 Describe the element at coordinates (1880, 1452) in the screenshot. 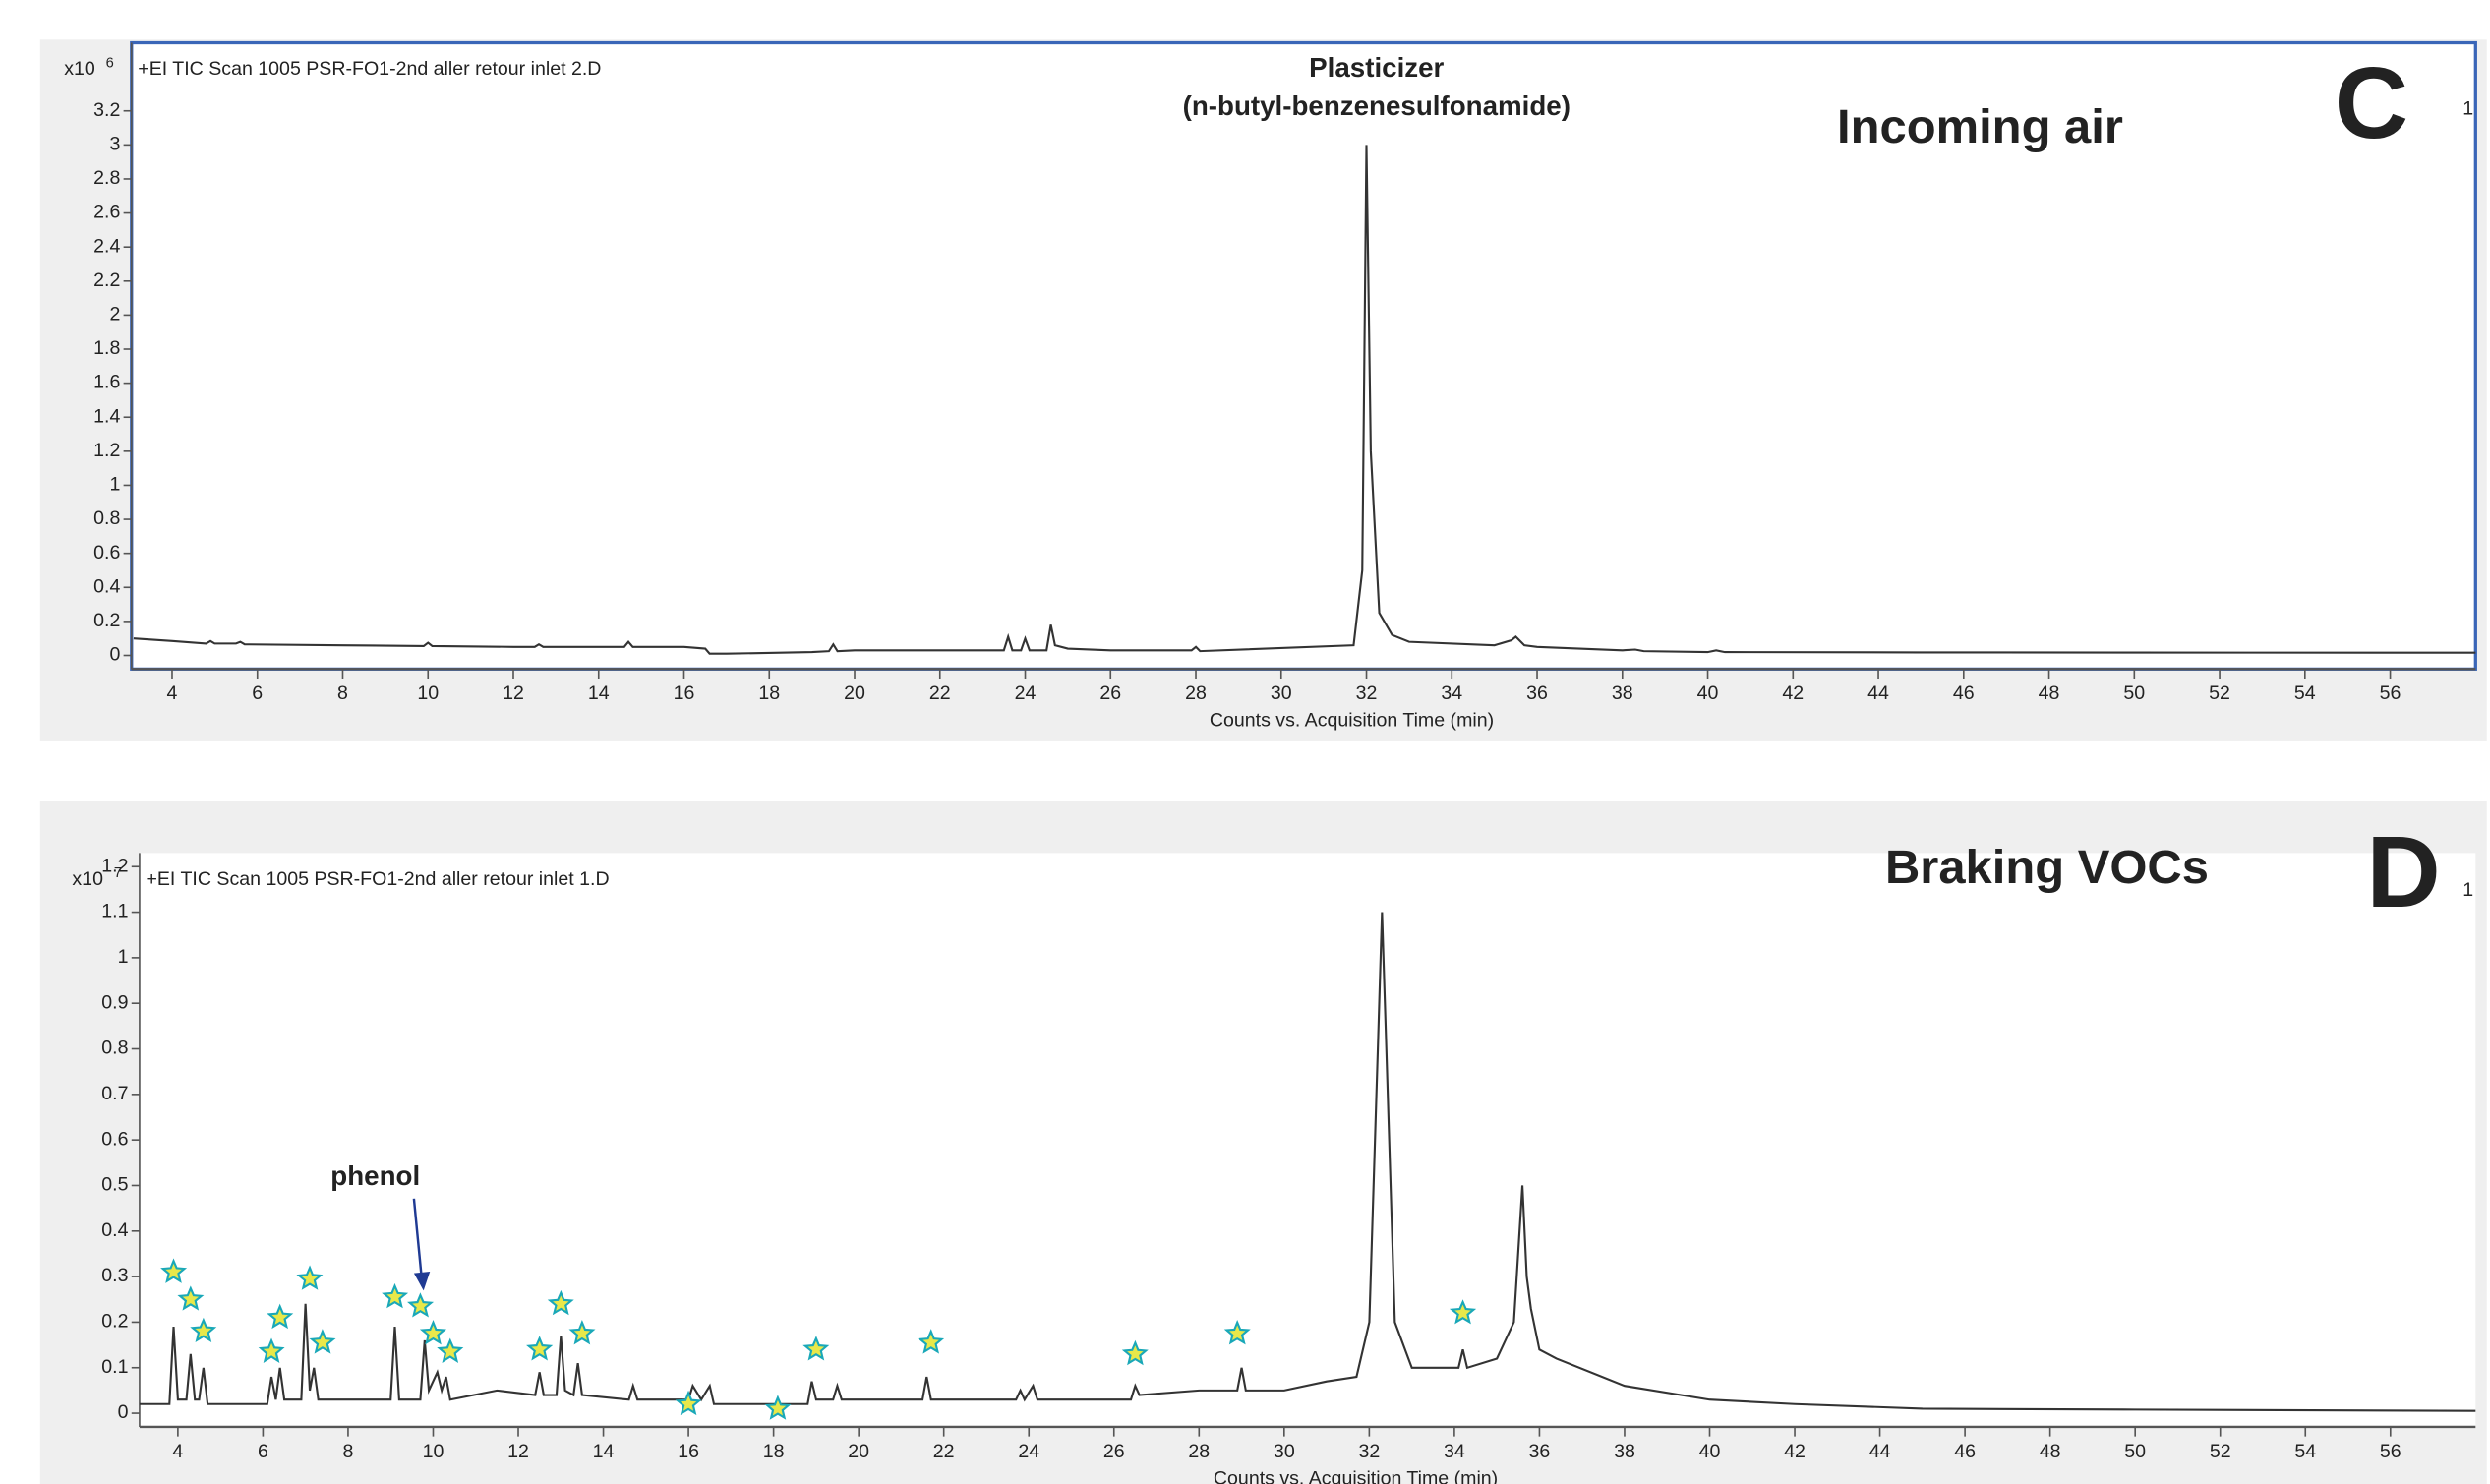

I see `x-tick-label: 44` at that location.